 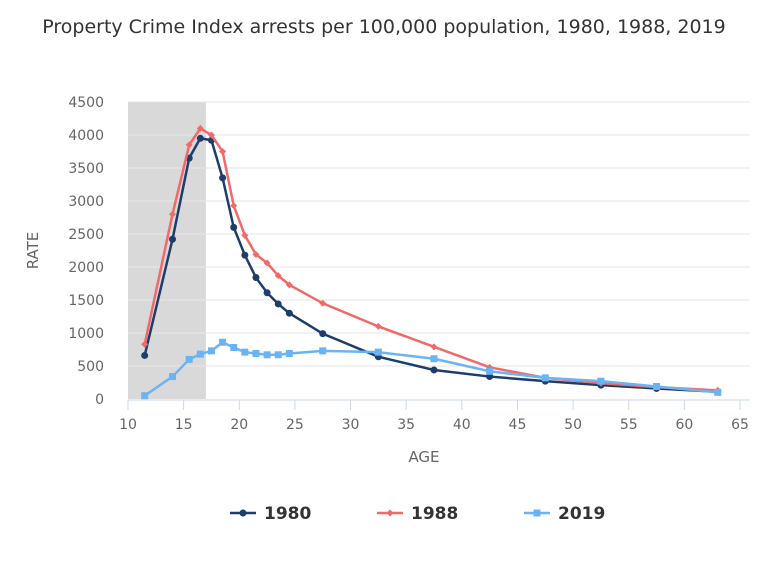 I want to click on x-tick-label: 35, so click(x=406, y=425).